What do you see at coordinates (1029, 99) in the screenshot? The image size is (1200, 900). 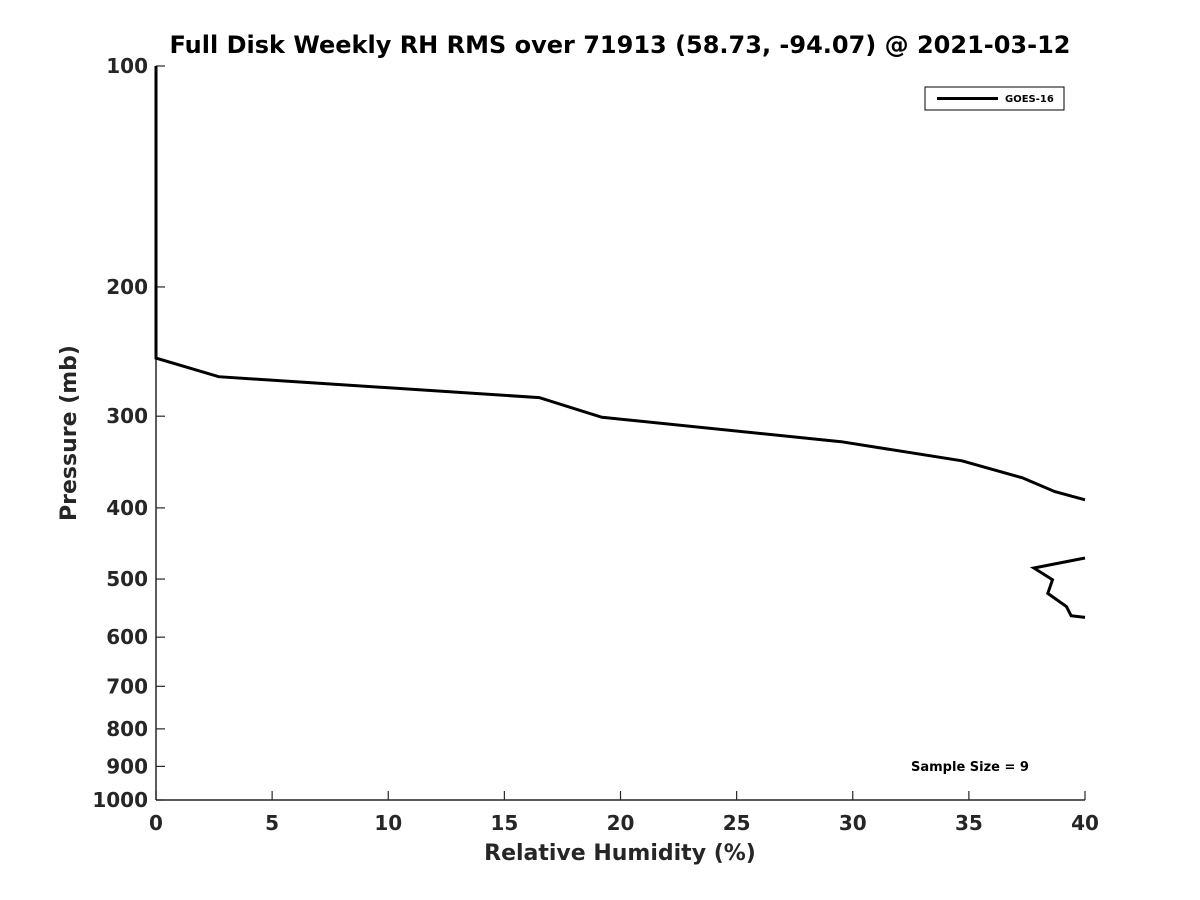 I see `legend-label: GOES-16` at bounding box center [1029, 99].